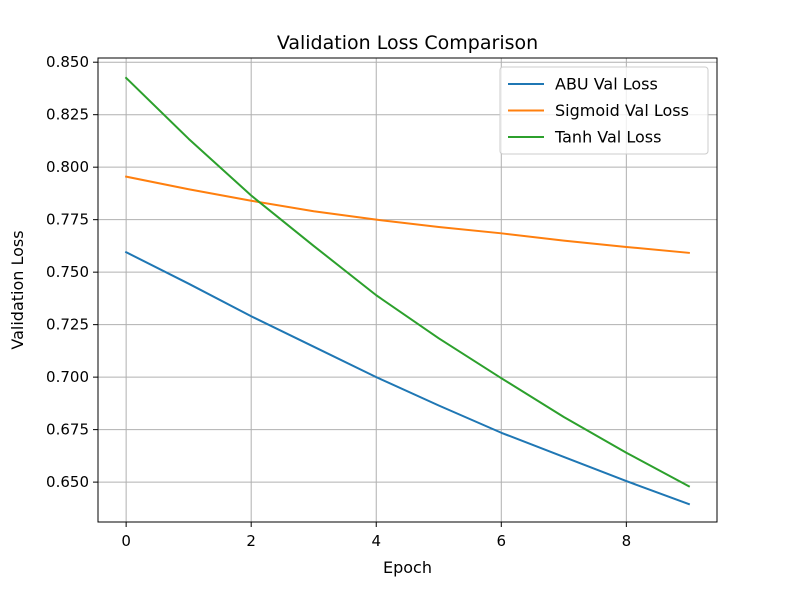 The width and height of the screenshot is (792, 590). Describe the element at coordinates (607, 137) in the screenshot. I see `legend-label: Tanh Val Loss` at that location.